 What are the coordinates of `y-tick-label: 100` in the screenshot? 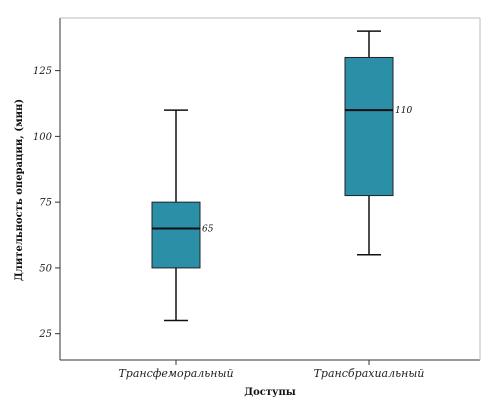 It's located at (43, 137).